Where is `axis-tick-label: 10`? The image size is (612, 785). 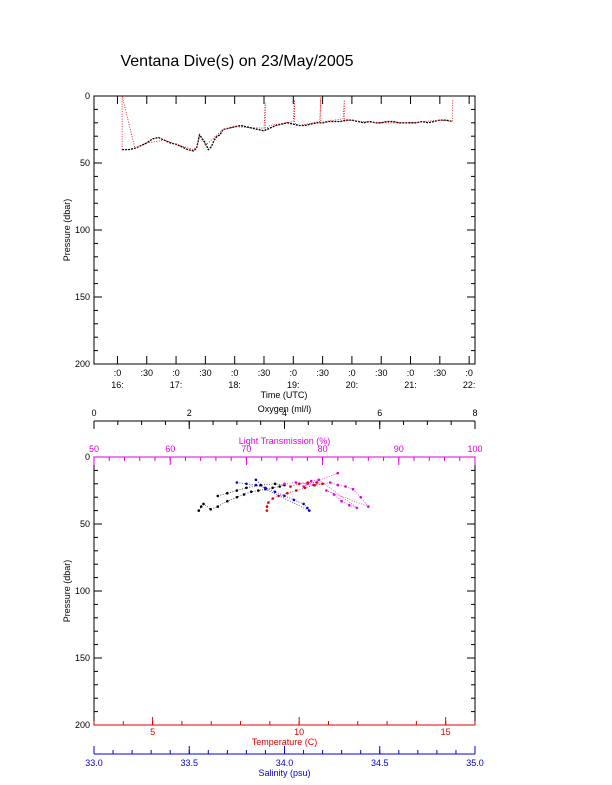
axis-tick-label: 10 is located at coordinates (299, 732).